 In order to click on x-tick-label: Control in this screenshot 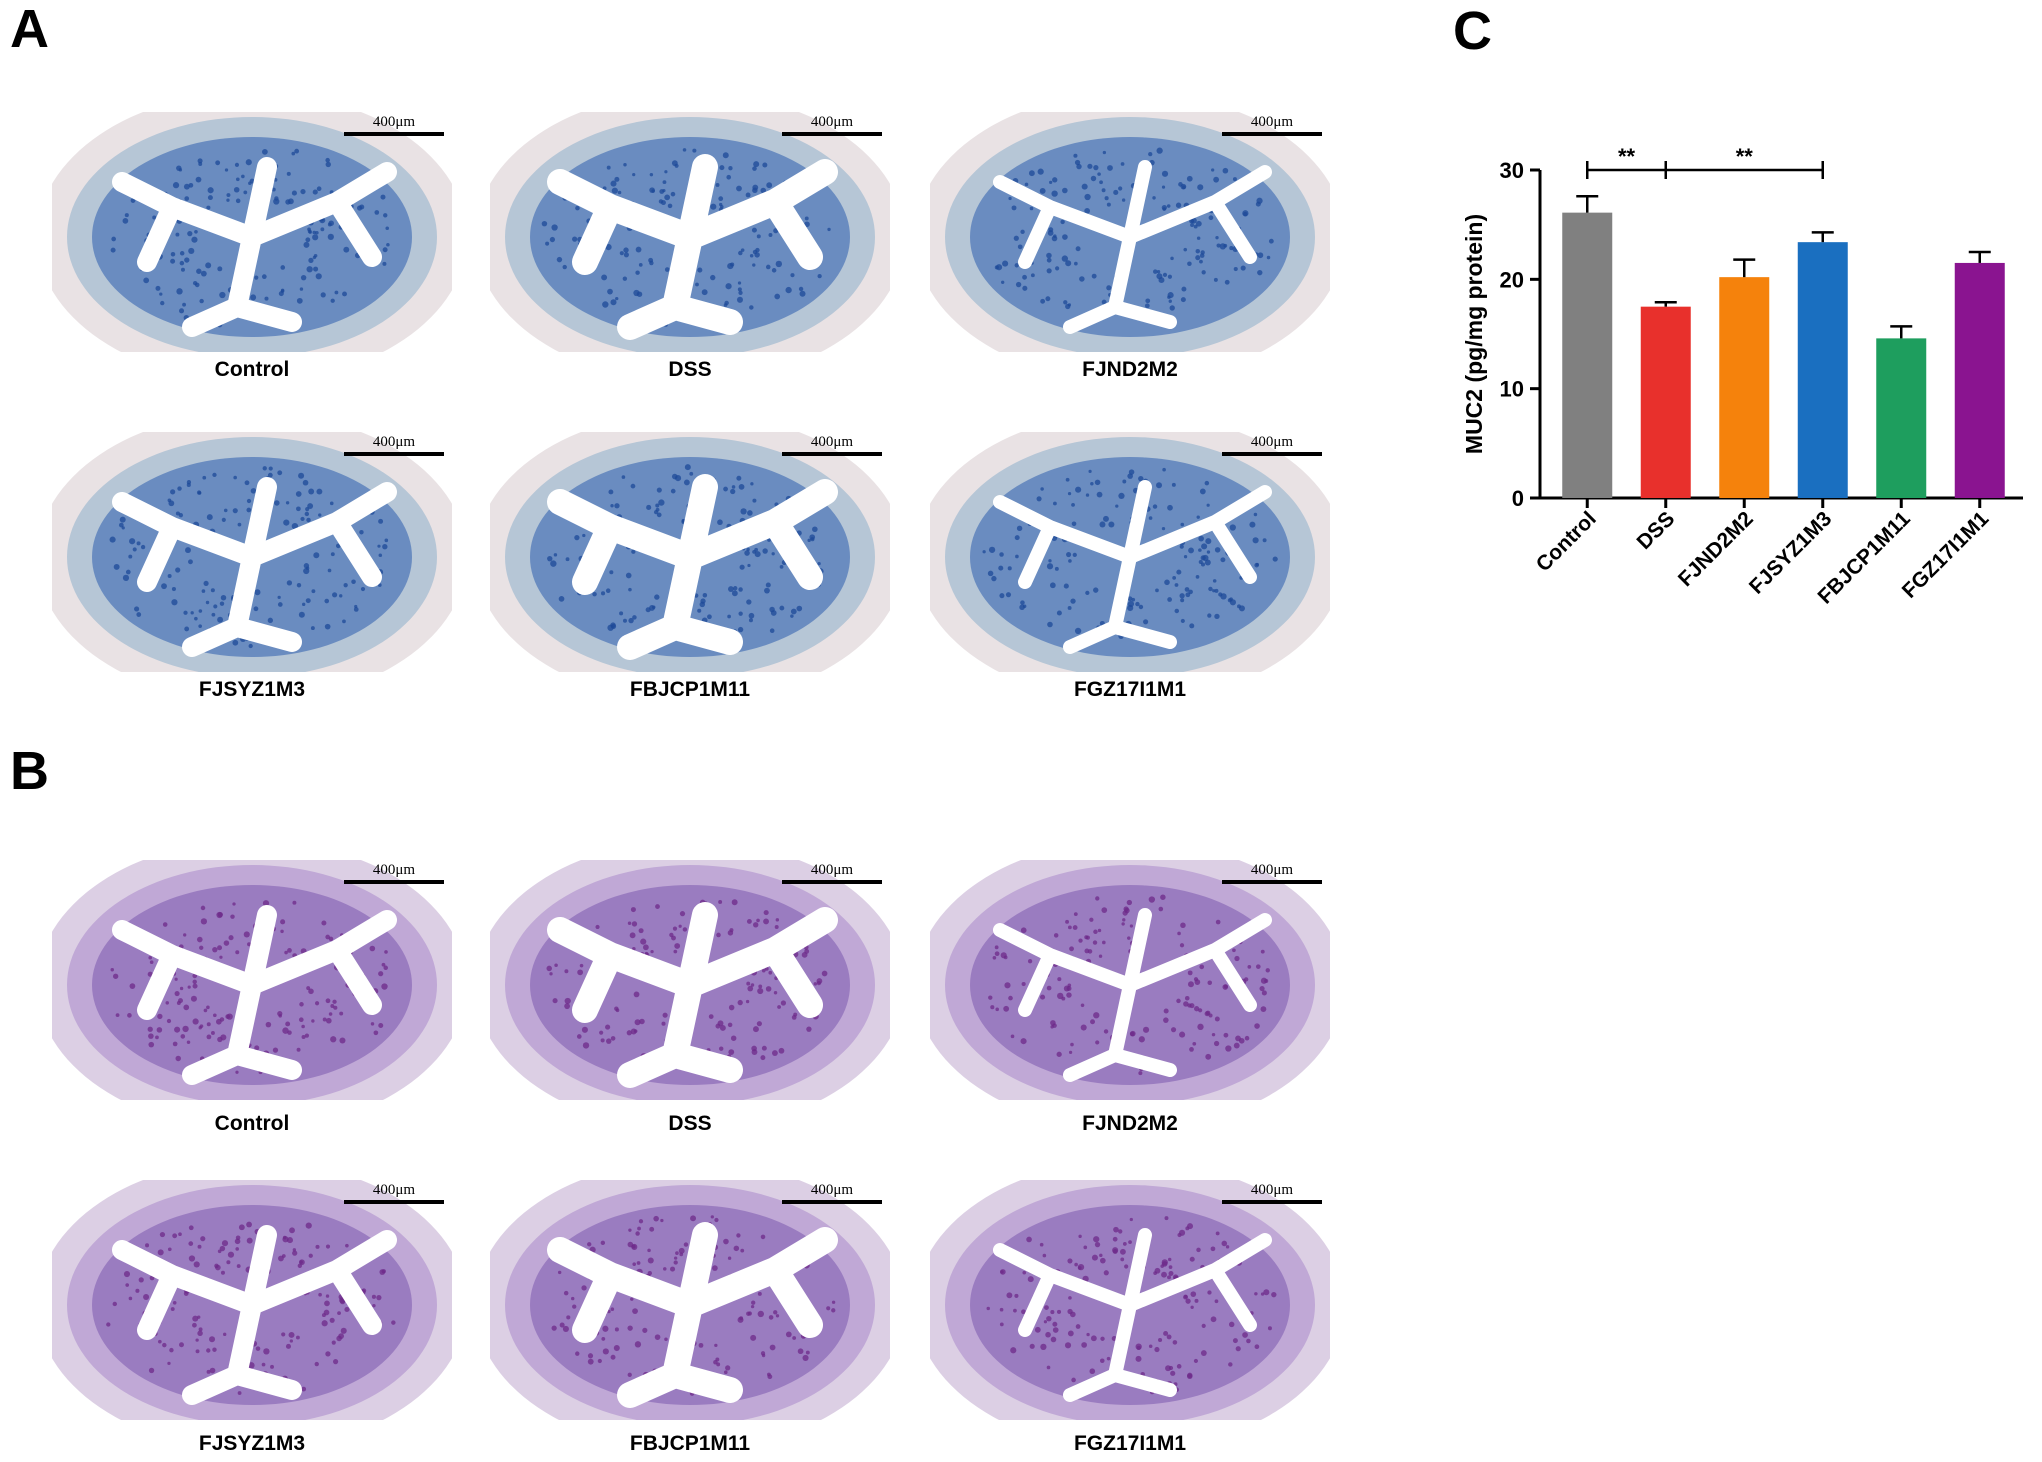, I will do `click(1566, 541)`.